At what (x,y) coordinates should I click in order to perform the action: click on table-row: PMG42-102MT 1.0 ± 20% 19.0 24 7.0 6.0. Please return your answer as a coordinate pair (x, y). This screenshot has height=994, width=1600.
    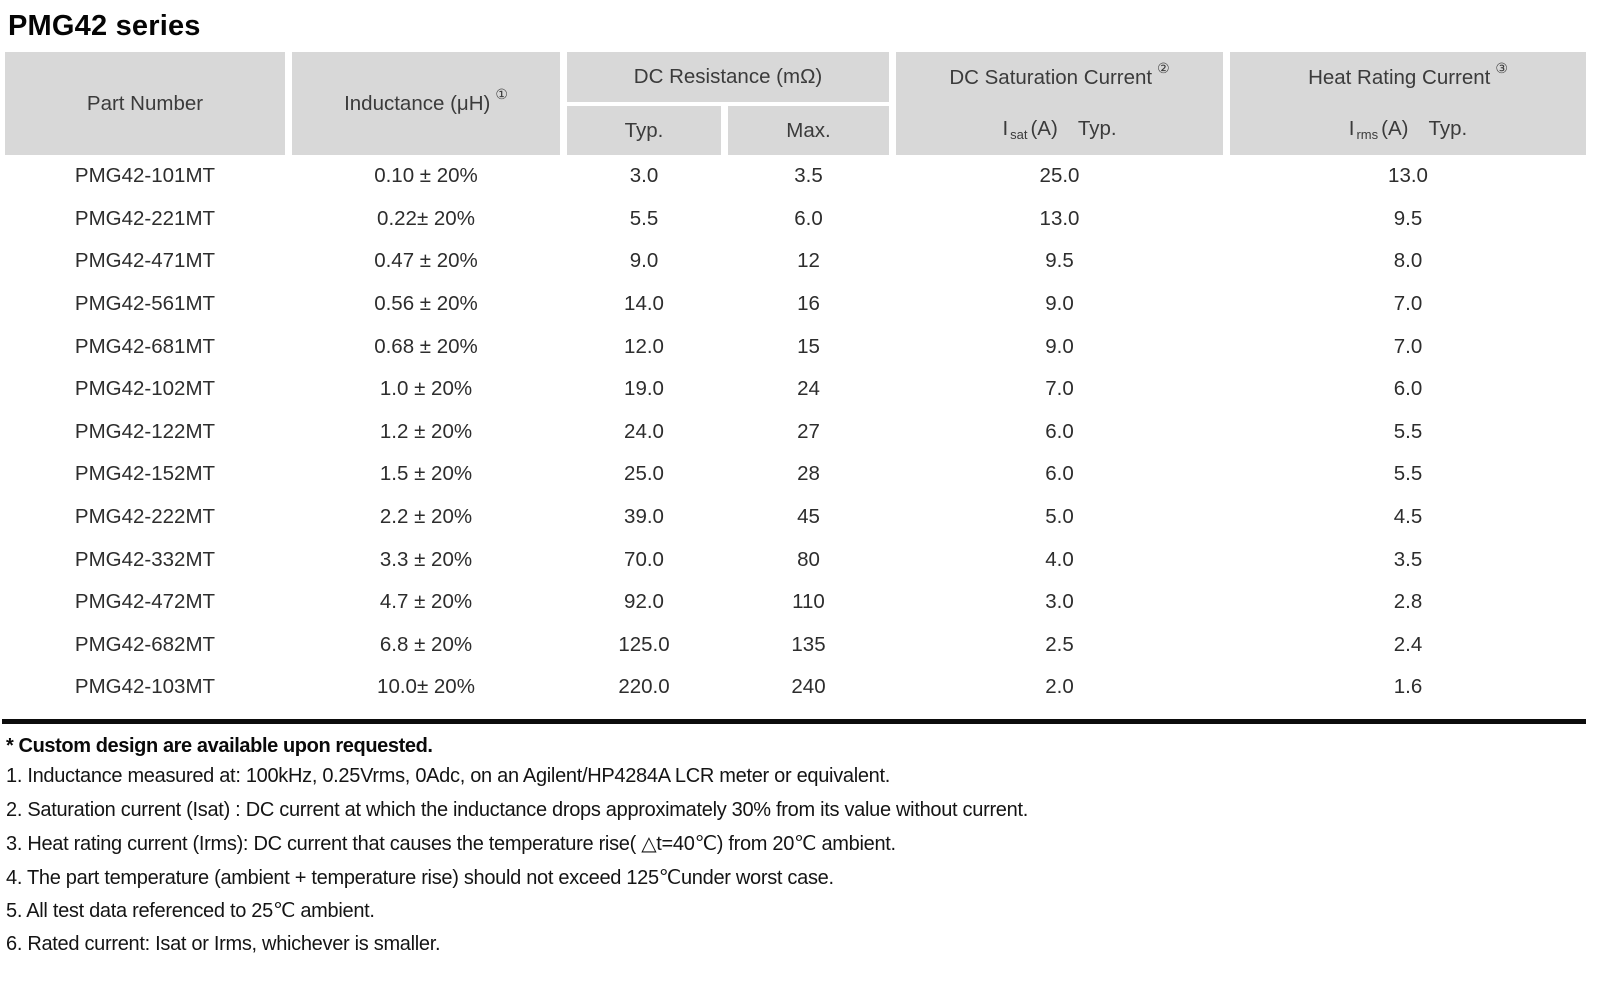
    Looking at the image, I should click on (795, 389).